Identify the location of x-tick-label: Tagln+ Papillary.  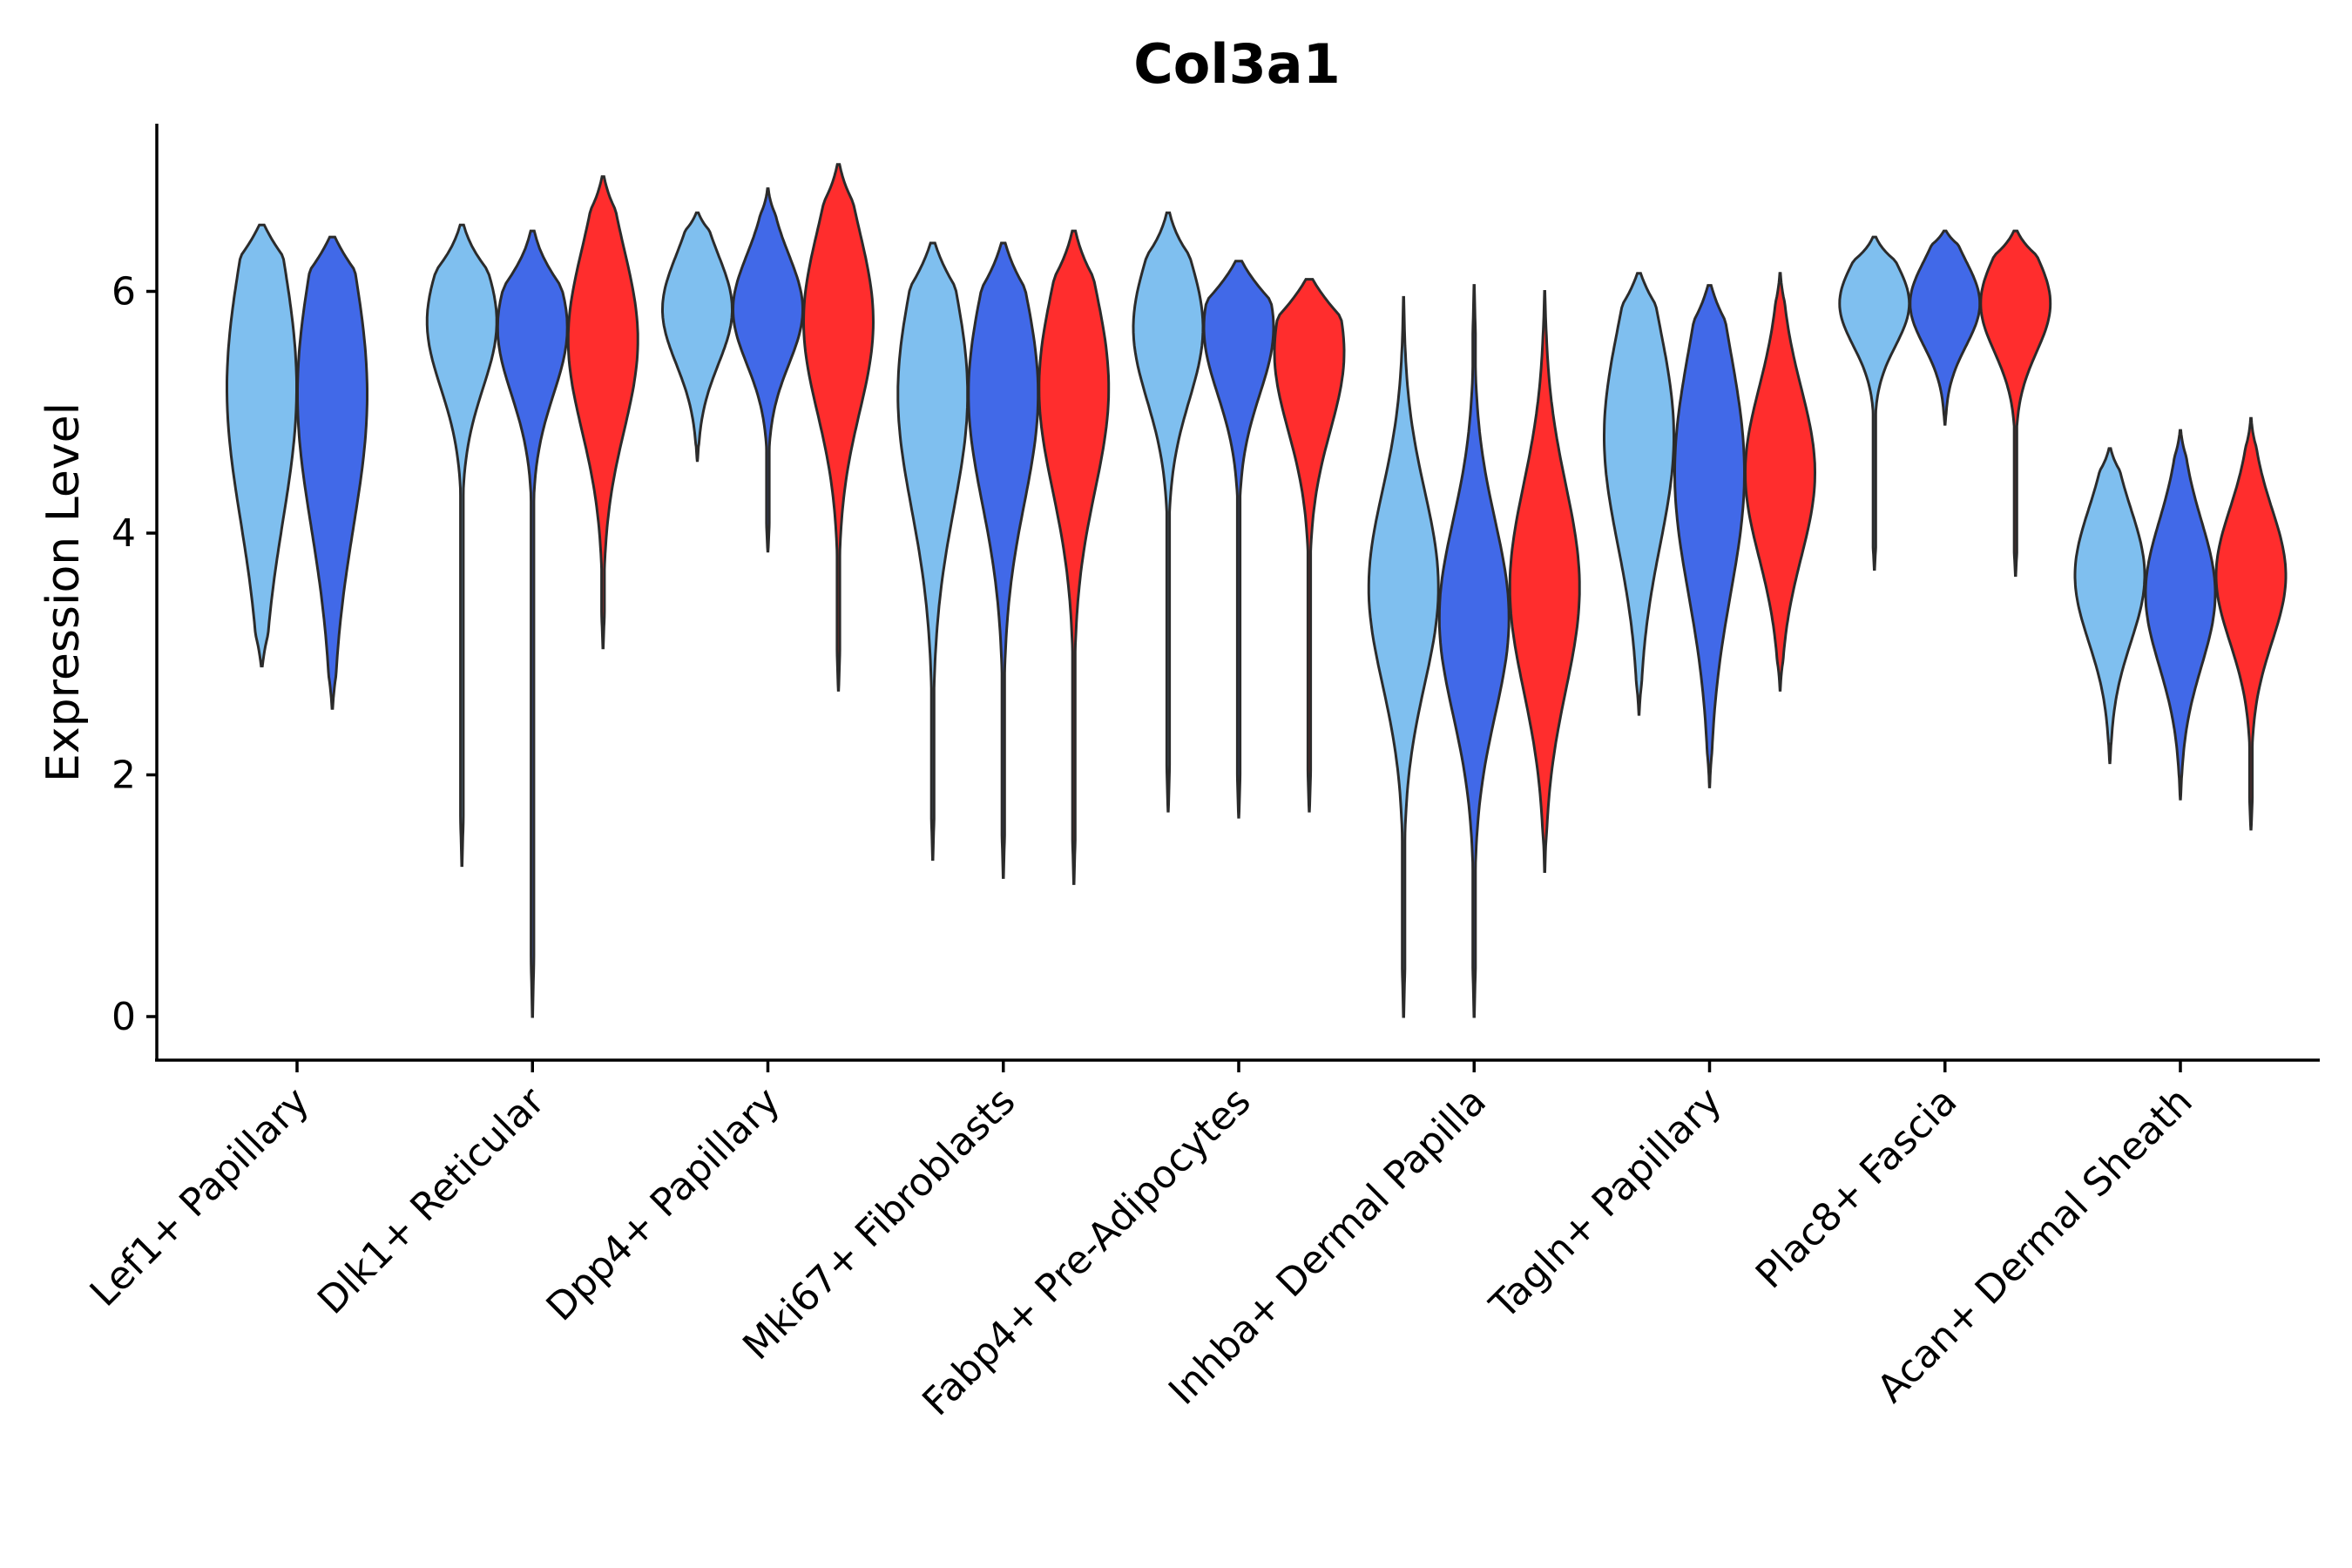
(1605, 1203).